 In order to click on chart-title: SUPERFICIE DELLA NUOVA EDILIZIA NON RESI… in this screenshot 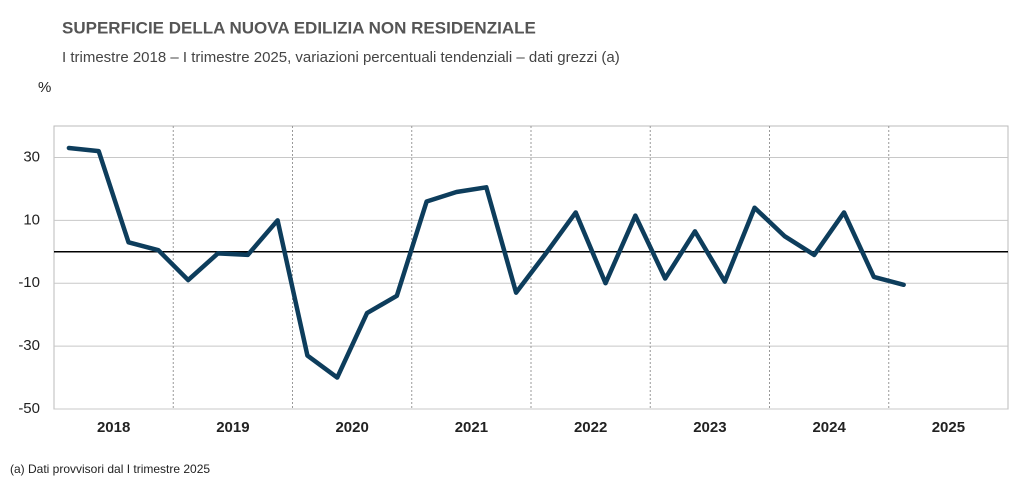, I will do `click(299, 27)`.